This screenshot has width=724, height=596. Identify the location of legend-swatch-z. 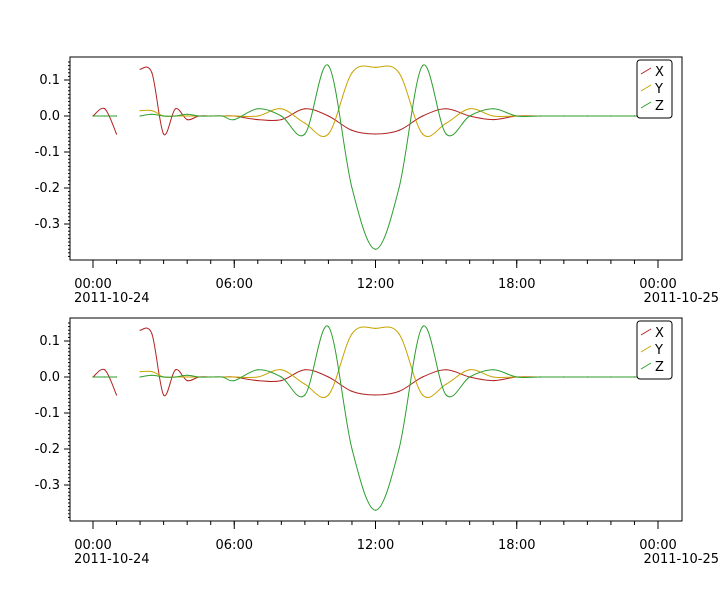
(646, 105).